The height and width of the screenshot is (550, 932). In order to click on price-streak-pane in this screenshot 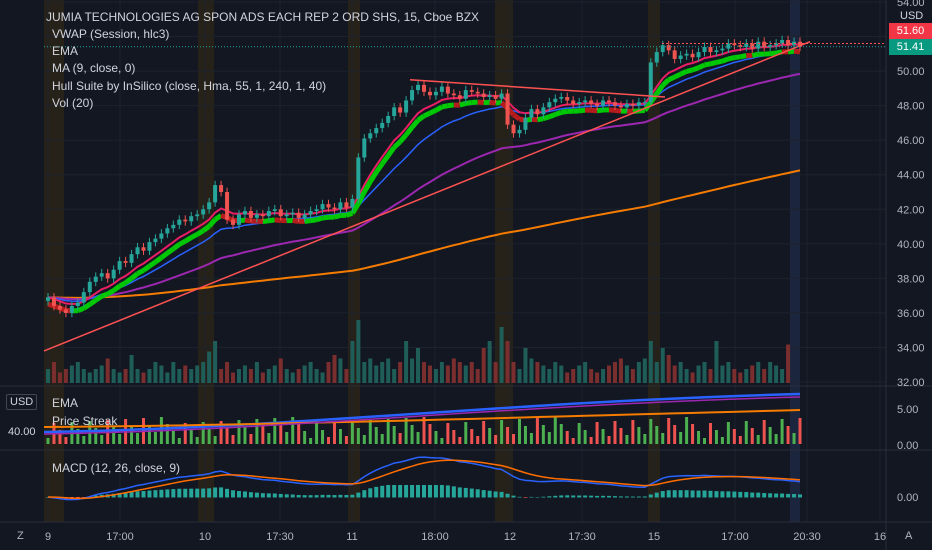, I will do `click(422, 418)`.